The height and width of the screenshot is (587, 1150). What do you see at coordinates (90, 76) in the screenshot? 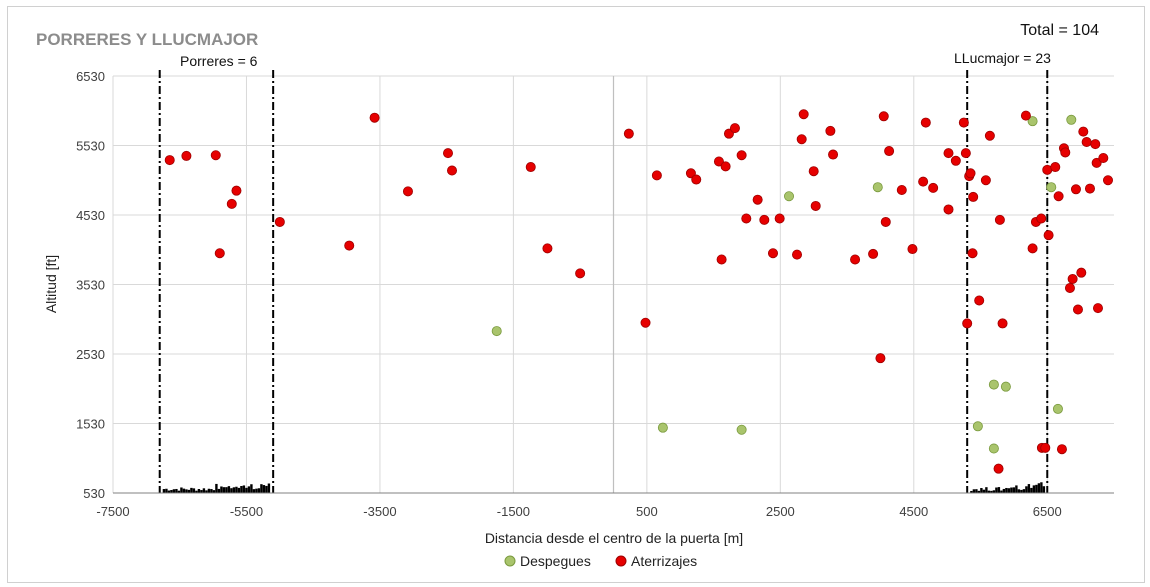
I see `y-tick-label: 6530` at bounding box center [90, 76].